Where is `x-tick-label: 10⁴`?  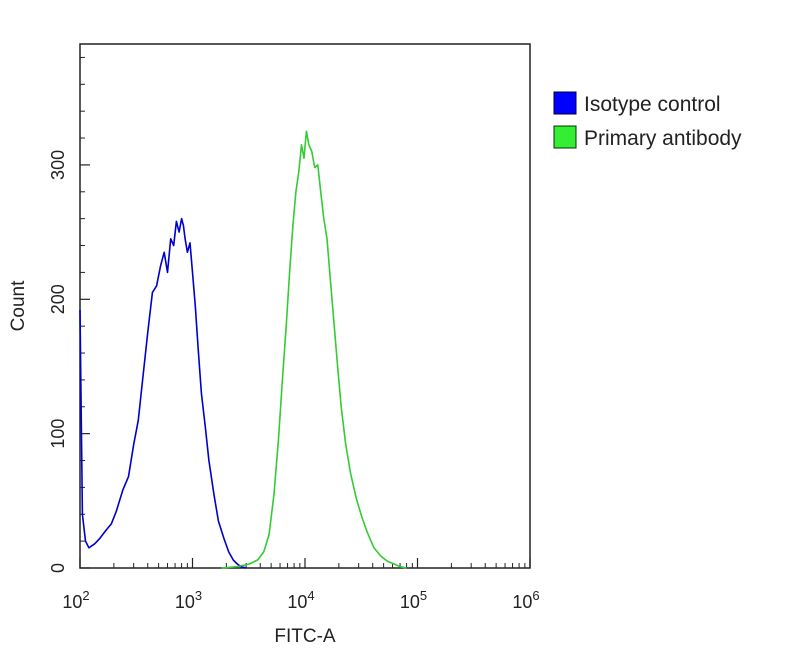 x-tick-label: 10⁴ is located at coordinates (300, 600).